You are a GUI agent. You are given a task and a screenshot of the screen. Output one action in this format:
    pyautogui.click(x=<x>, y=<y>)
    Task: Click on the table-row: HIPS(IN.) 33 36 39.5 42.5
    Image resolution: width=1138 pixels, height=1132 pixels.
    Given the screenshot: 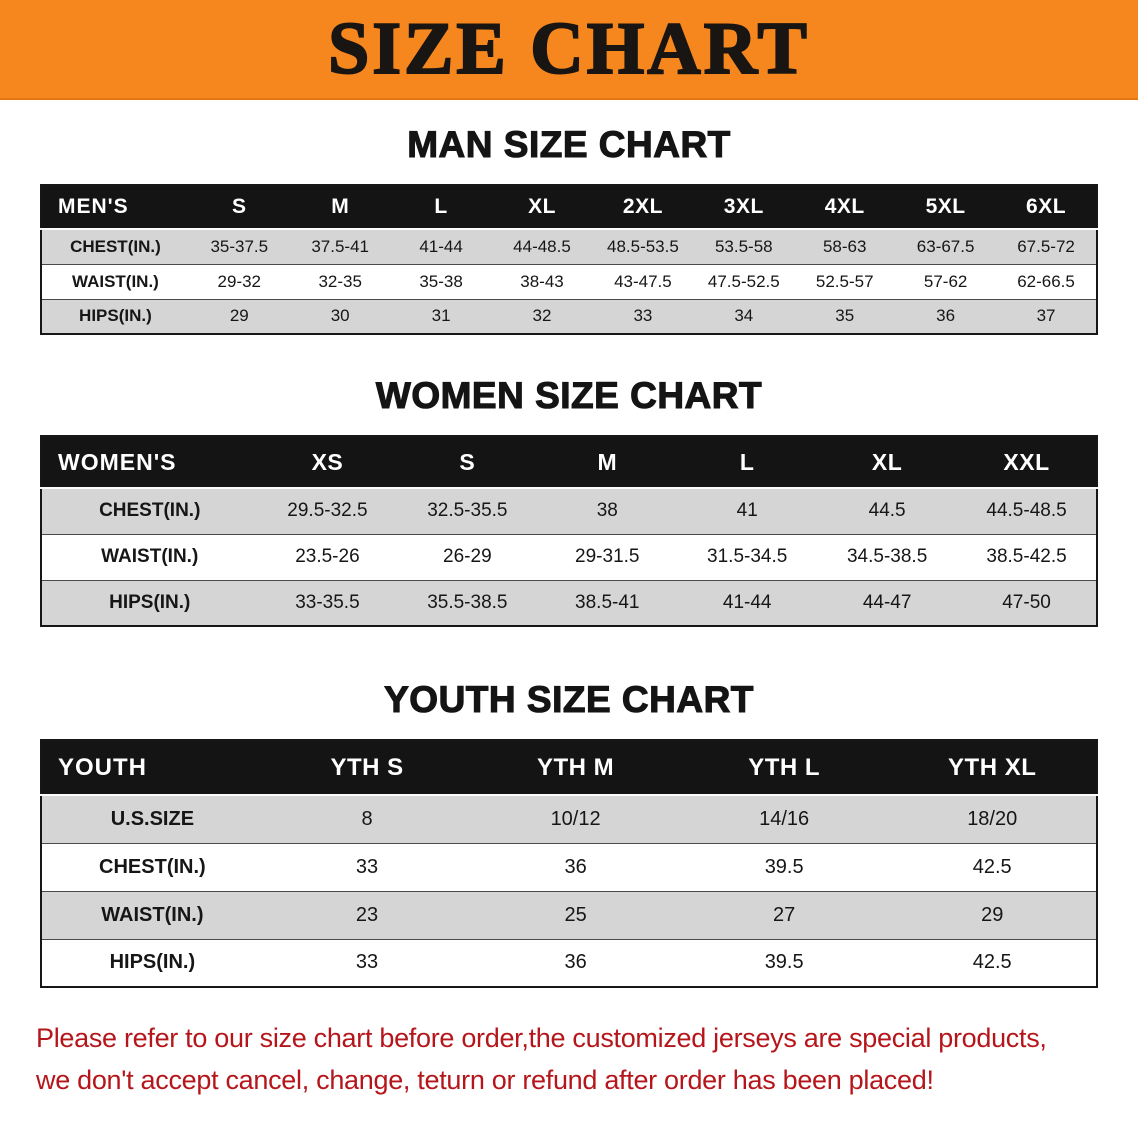 What is the action you would take?
    pyautogui.click(x=569, y=962)
    